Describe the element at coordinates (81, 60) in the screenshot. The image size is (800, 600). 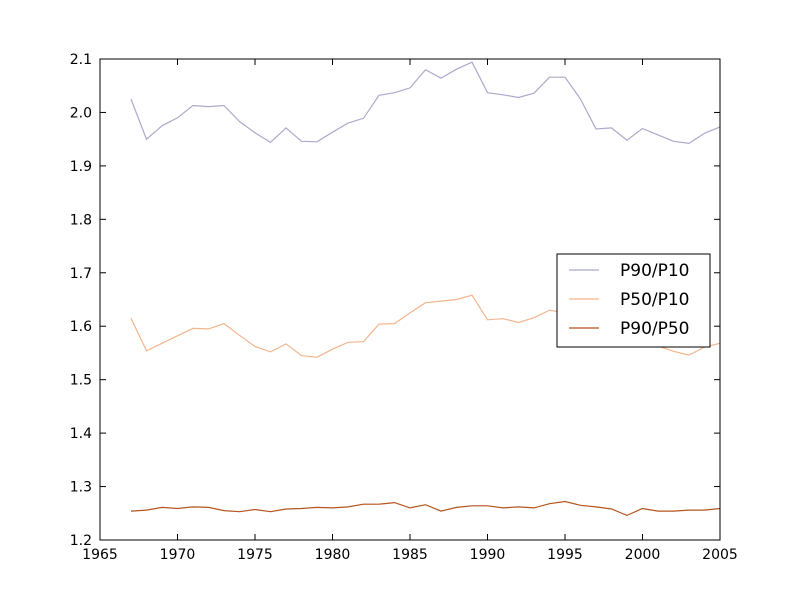
I see `y-tick-label: 2.1` at that location.